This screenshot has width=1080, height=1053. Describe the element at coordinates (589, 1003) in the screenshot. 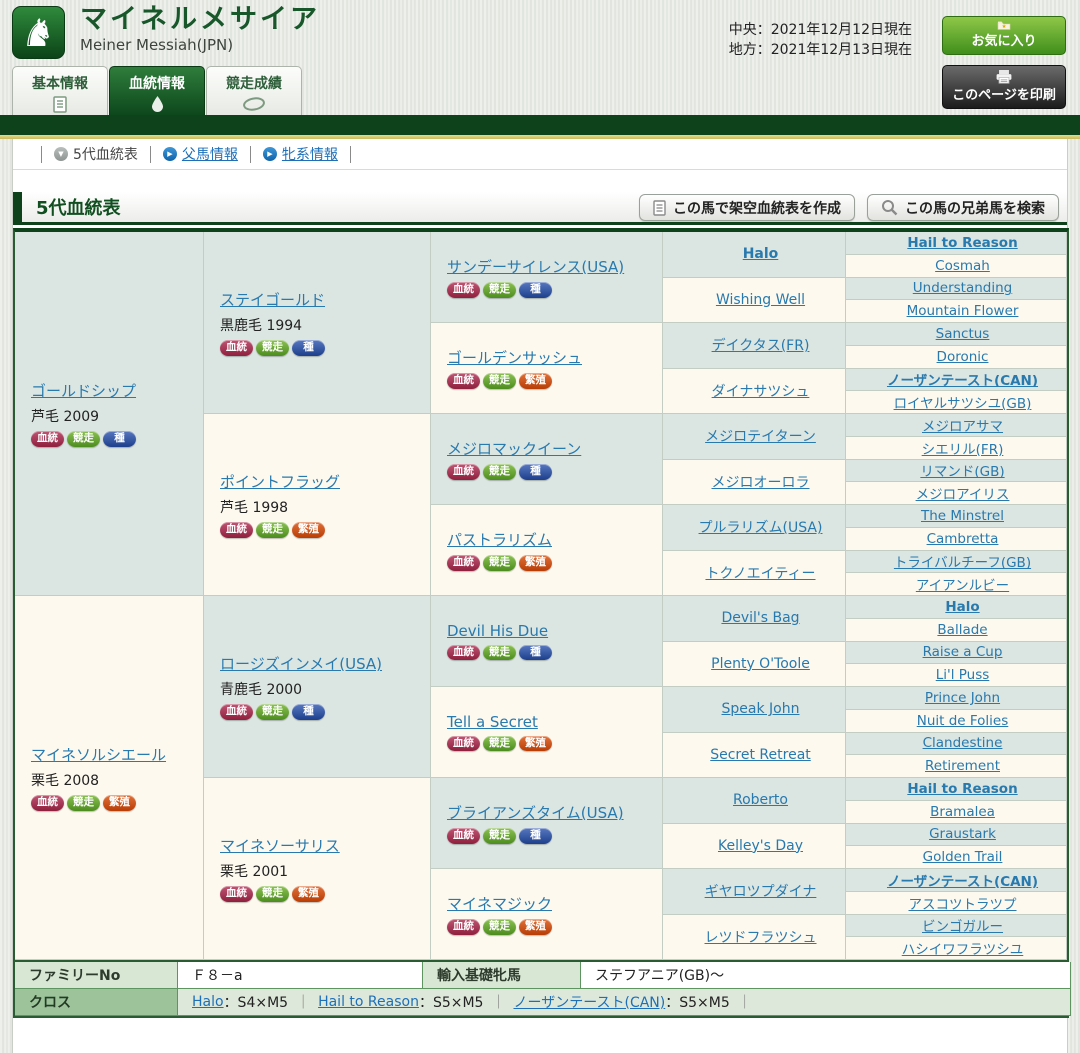

I see `cross-horse-link: ノーザンテースト(CAN)` at that location.